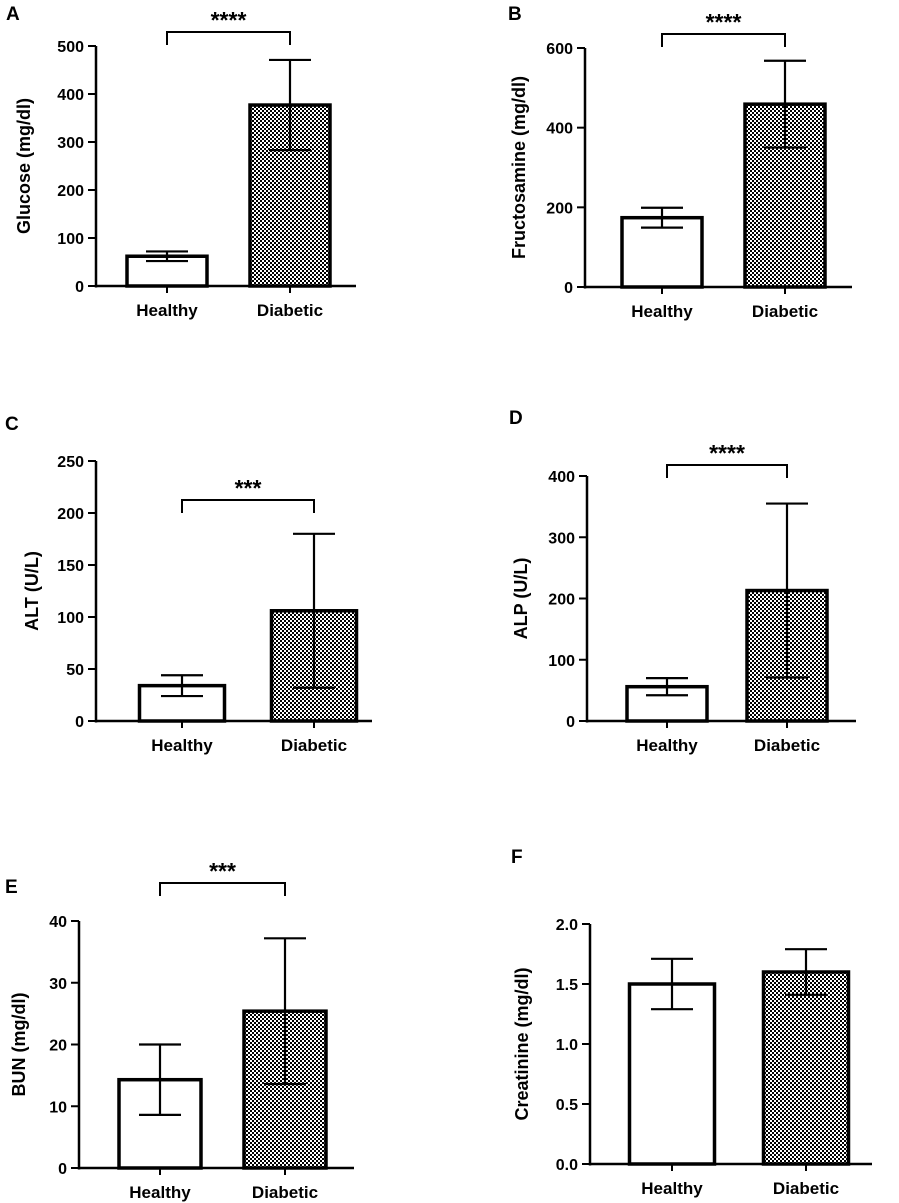 The image size is (899, 1203). What do you see at coordinates (62, 1169) in the screenshot?
I see `panel-e-y-tick-label: 0` at bounding box center [62, 1169].